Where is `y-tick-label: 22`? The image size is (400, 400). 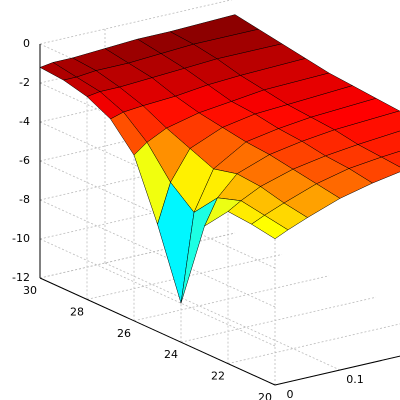 y-tick-label: 22 is located at coordinates (218, 376).